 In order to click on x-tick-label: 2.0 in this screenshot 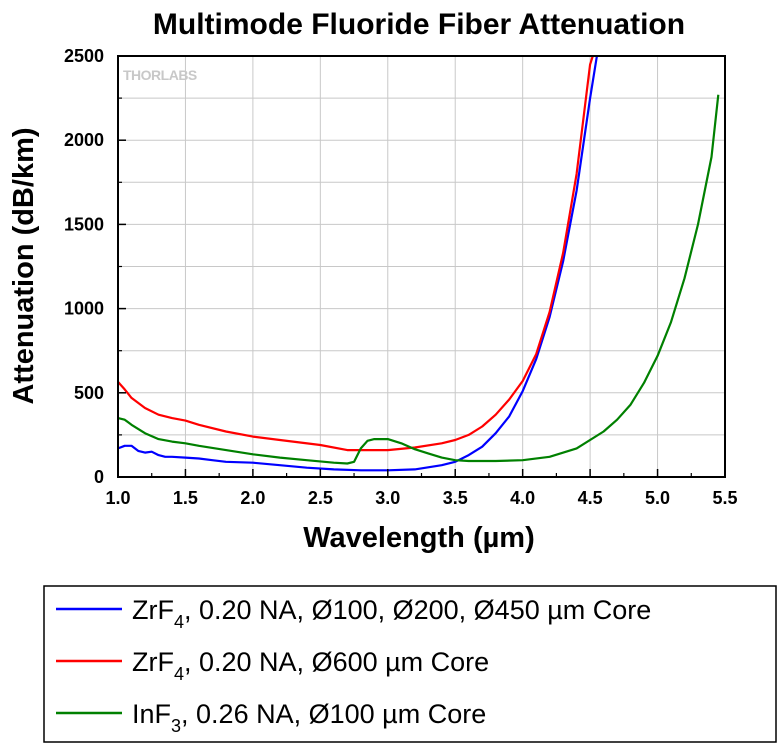, I will do `click(252, 498)`.